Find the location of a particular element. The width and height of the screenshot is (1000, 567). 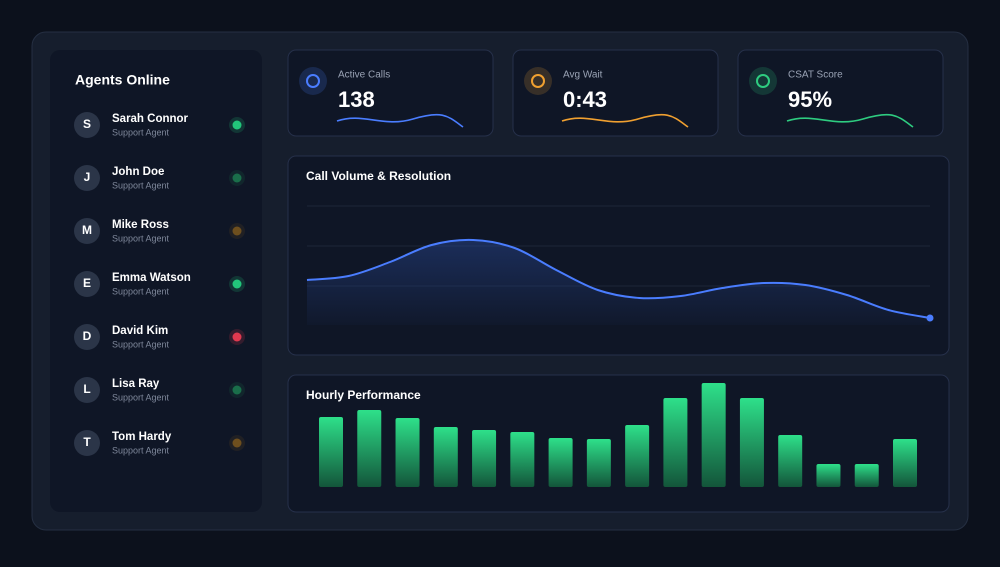

stat-label: Avg Wait is located at coordinates (583, 75).